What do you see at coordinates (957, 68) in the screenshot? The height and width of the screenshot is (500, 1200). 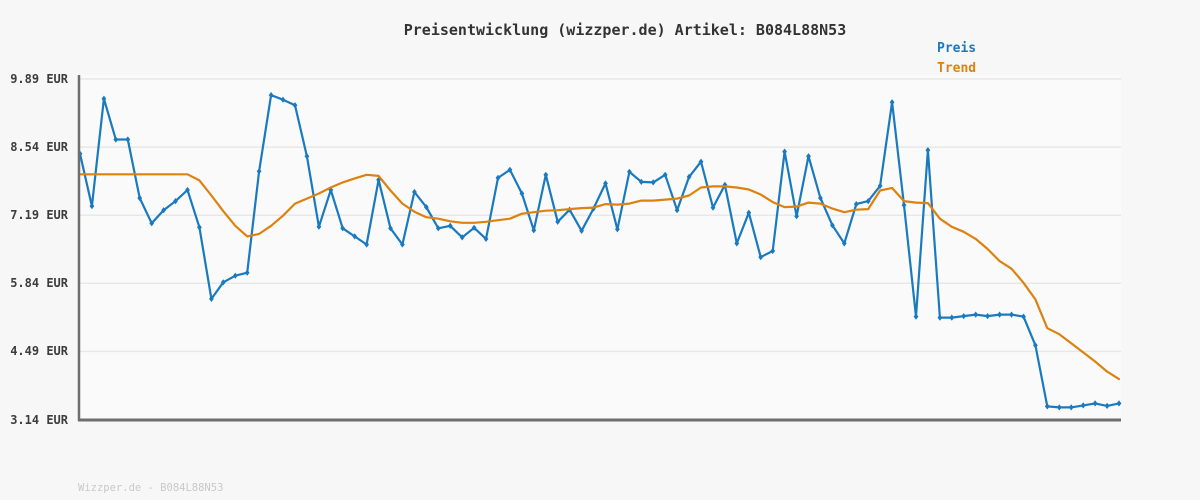 I see `legend-item-trend: Trend` at bounding box center [957, 68].